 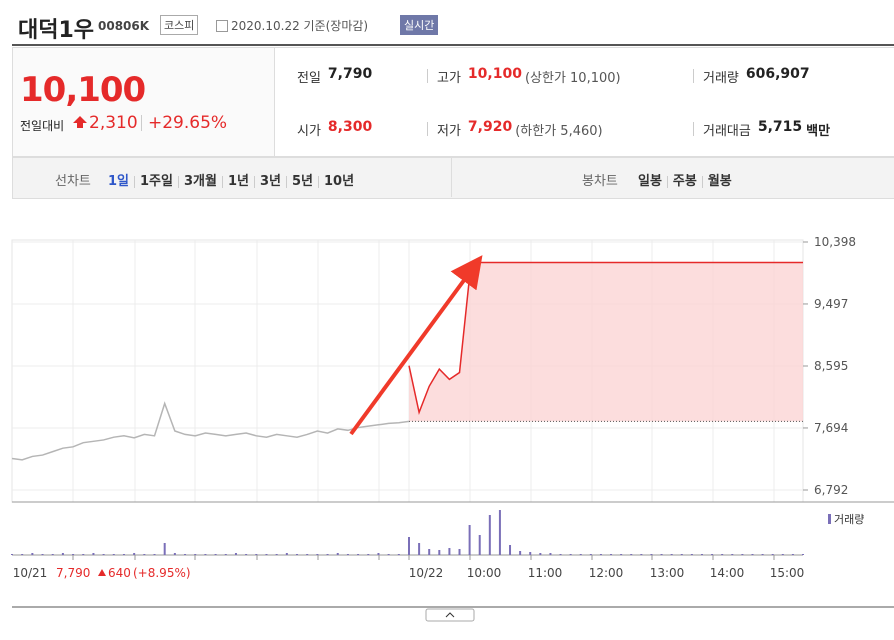 I want to click on stat-value: 8,300, so click(x=350, y=127).